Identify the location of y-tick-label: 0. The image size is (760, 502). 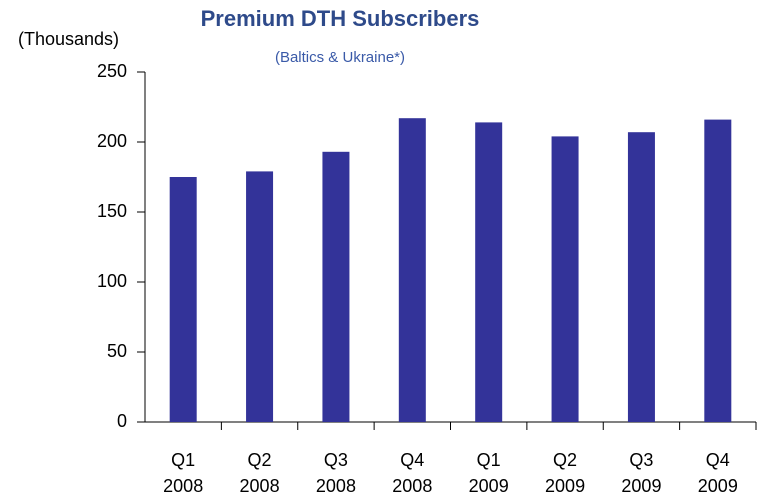
(122, 421).